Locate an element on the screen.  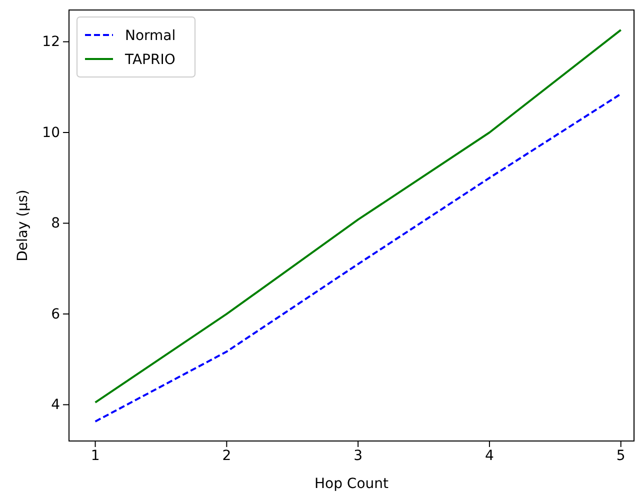
x-tick-label: 2 is located at coordinates (227, 456).